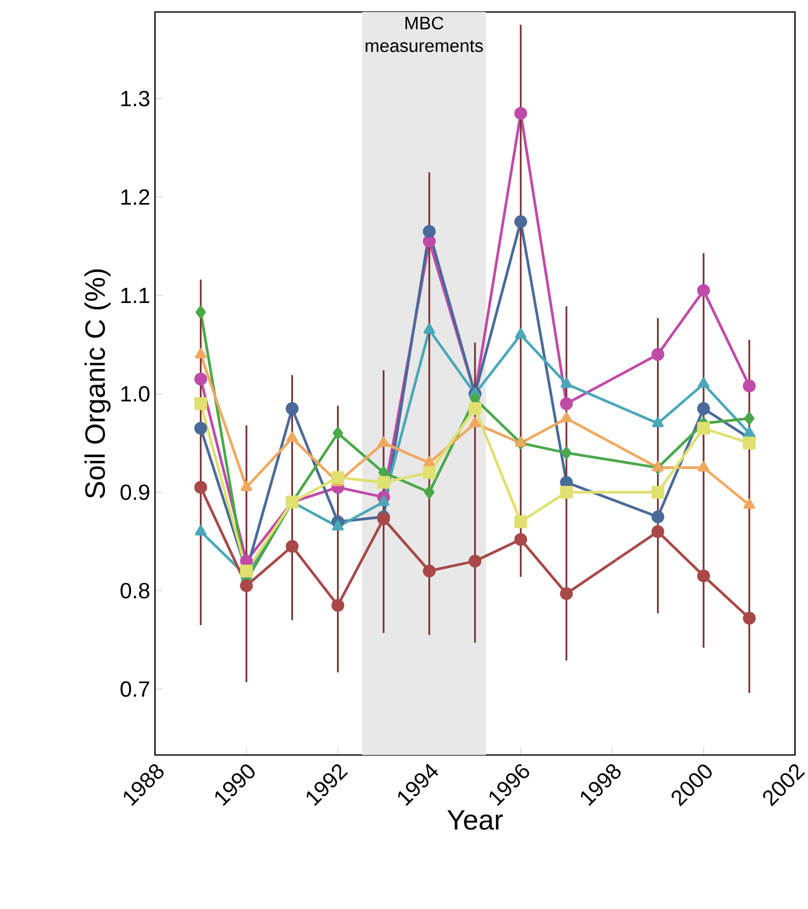 This screenshot has width=808, height=909. I want to click on y-tick-label: 1.2, so click(135, 197).